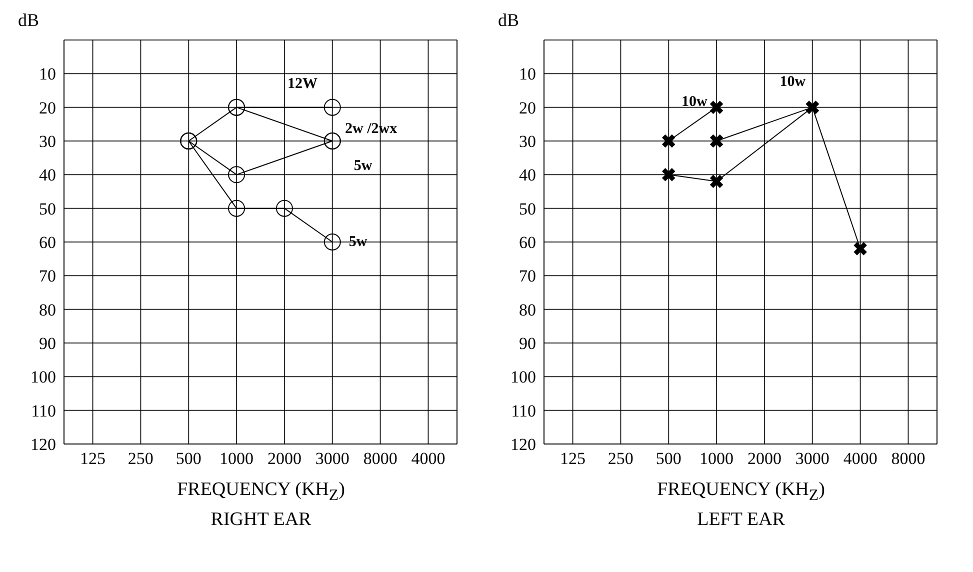 This screenshot has width=973, height=572. What do you see at coordinates (741, 520) in the screenshot?
I see `text: LEFT EAR` at bounding box center [741, 520].